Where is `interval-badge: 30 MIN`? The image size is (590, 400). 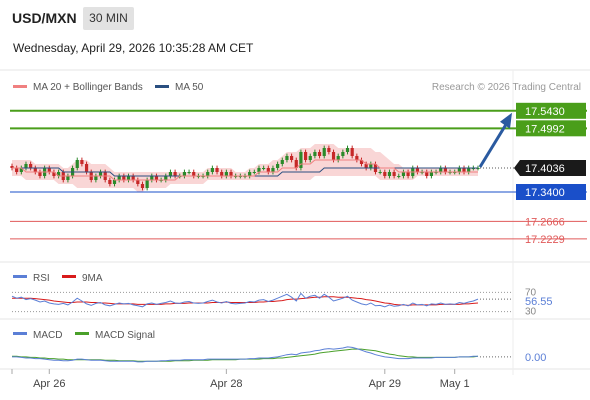
interval-badge: 30 MIN is located at coordinates (108, 18).